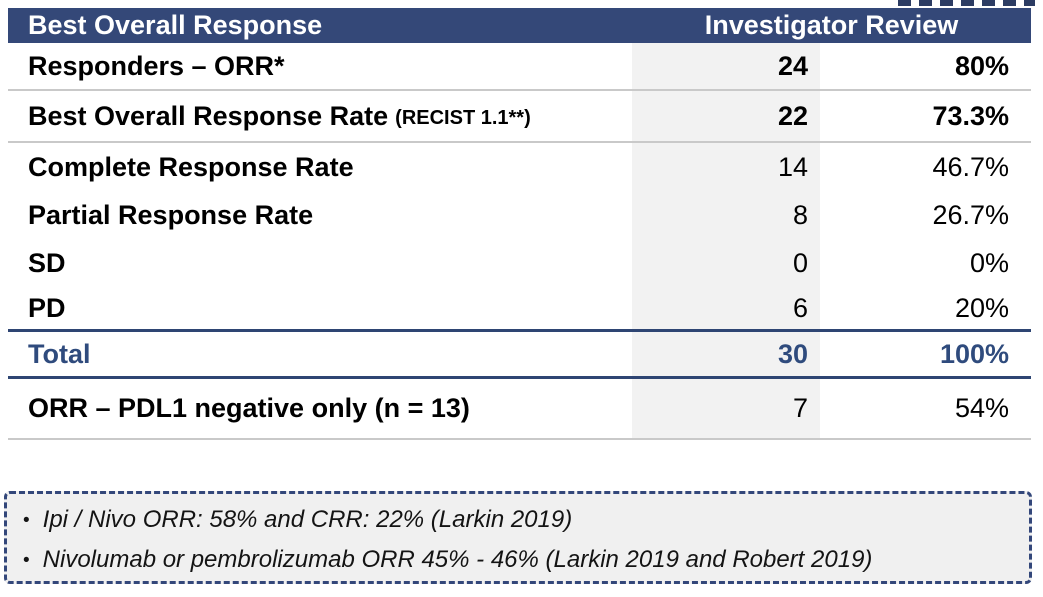 The image size is (1043, 597). What do you see at coordinates (981, 65) in the screenshot?
I see `row-percent: 80%` at bounding box center [981, 65].